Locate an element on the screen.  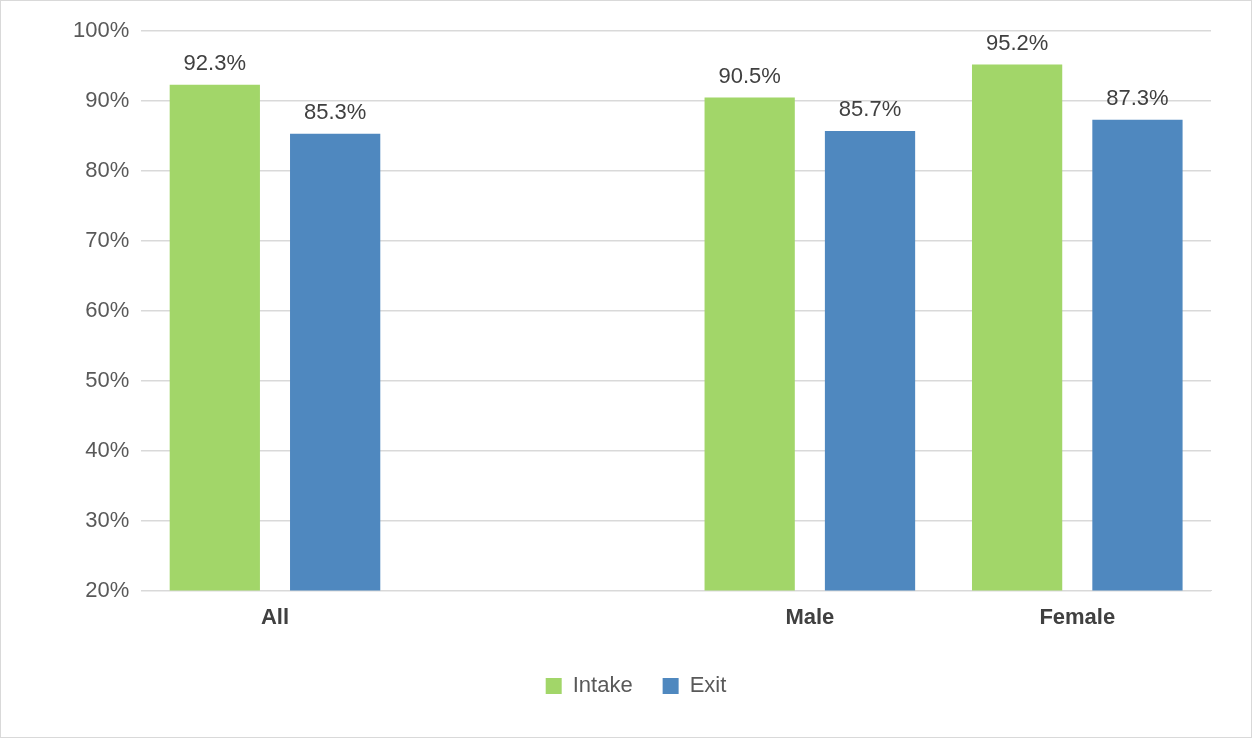
y-tick-label: 50% is located at coordinates (107, 379).